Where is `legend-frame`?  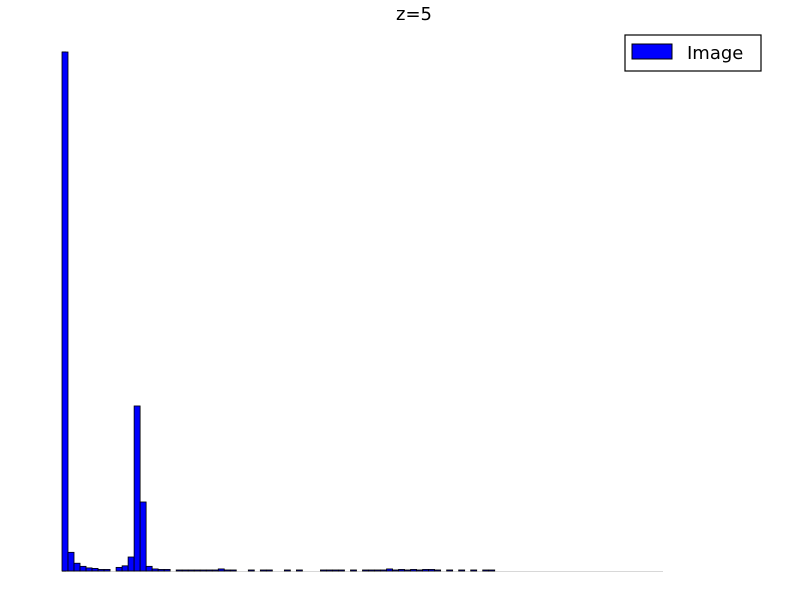
legend-frame is located at coordinates (693, 53).